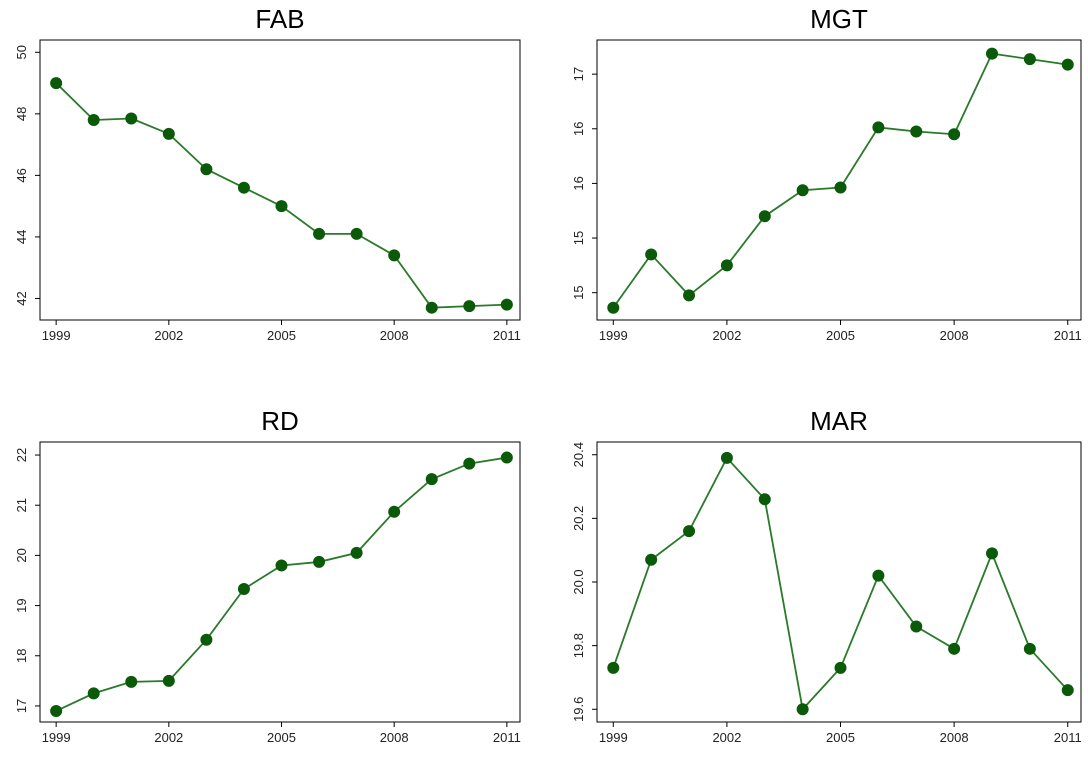 This screenshot has width=1088, height=765. Describe the element at coordinates (21, 656) in the screenshot. I see `y-tick-label: 18` at that location.